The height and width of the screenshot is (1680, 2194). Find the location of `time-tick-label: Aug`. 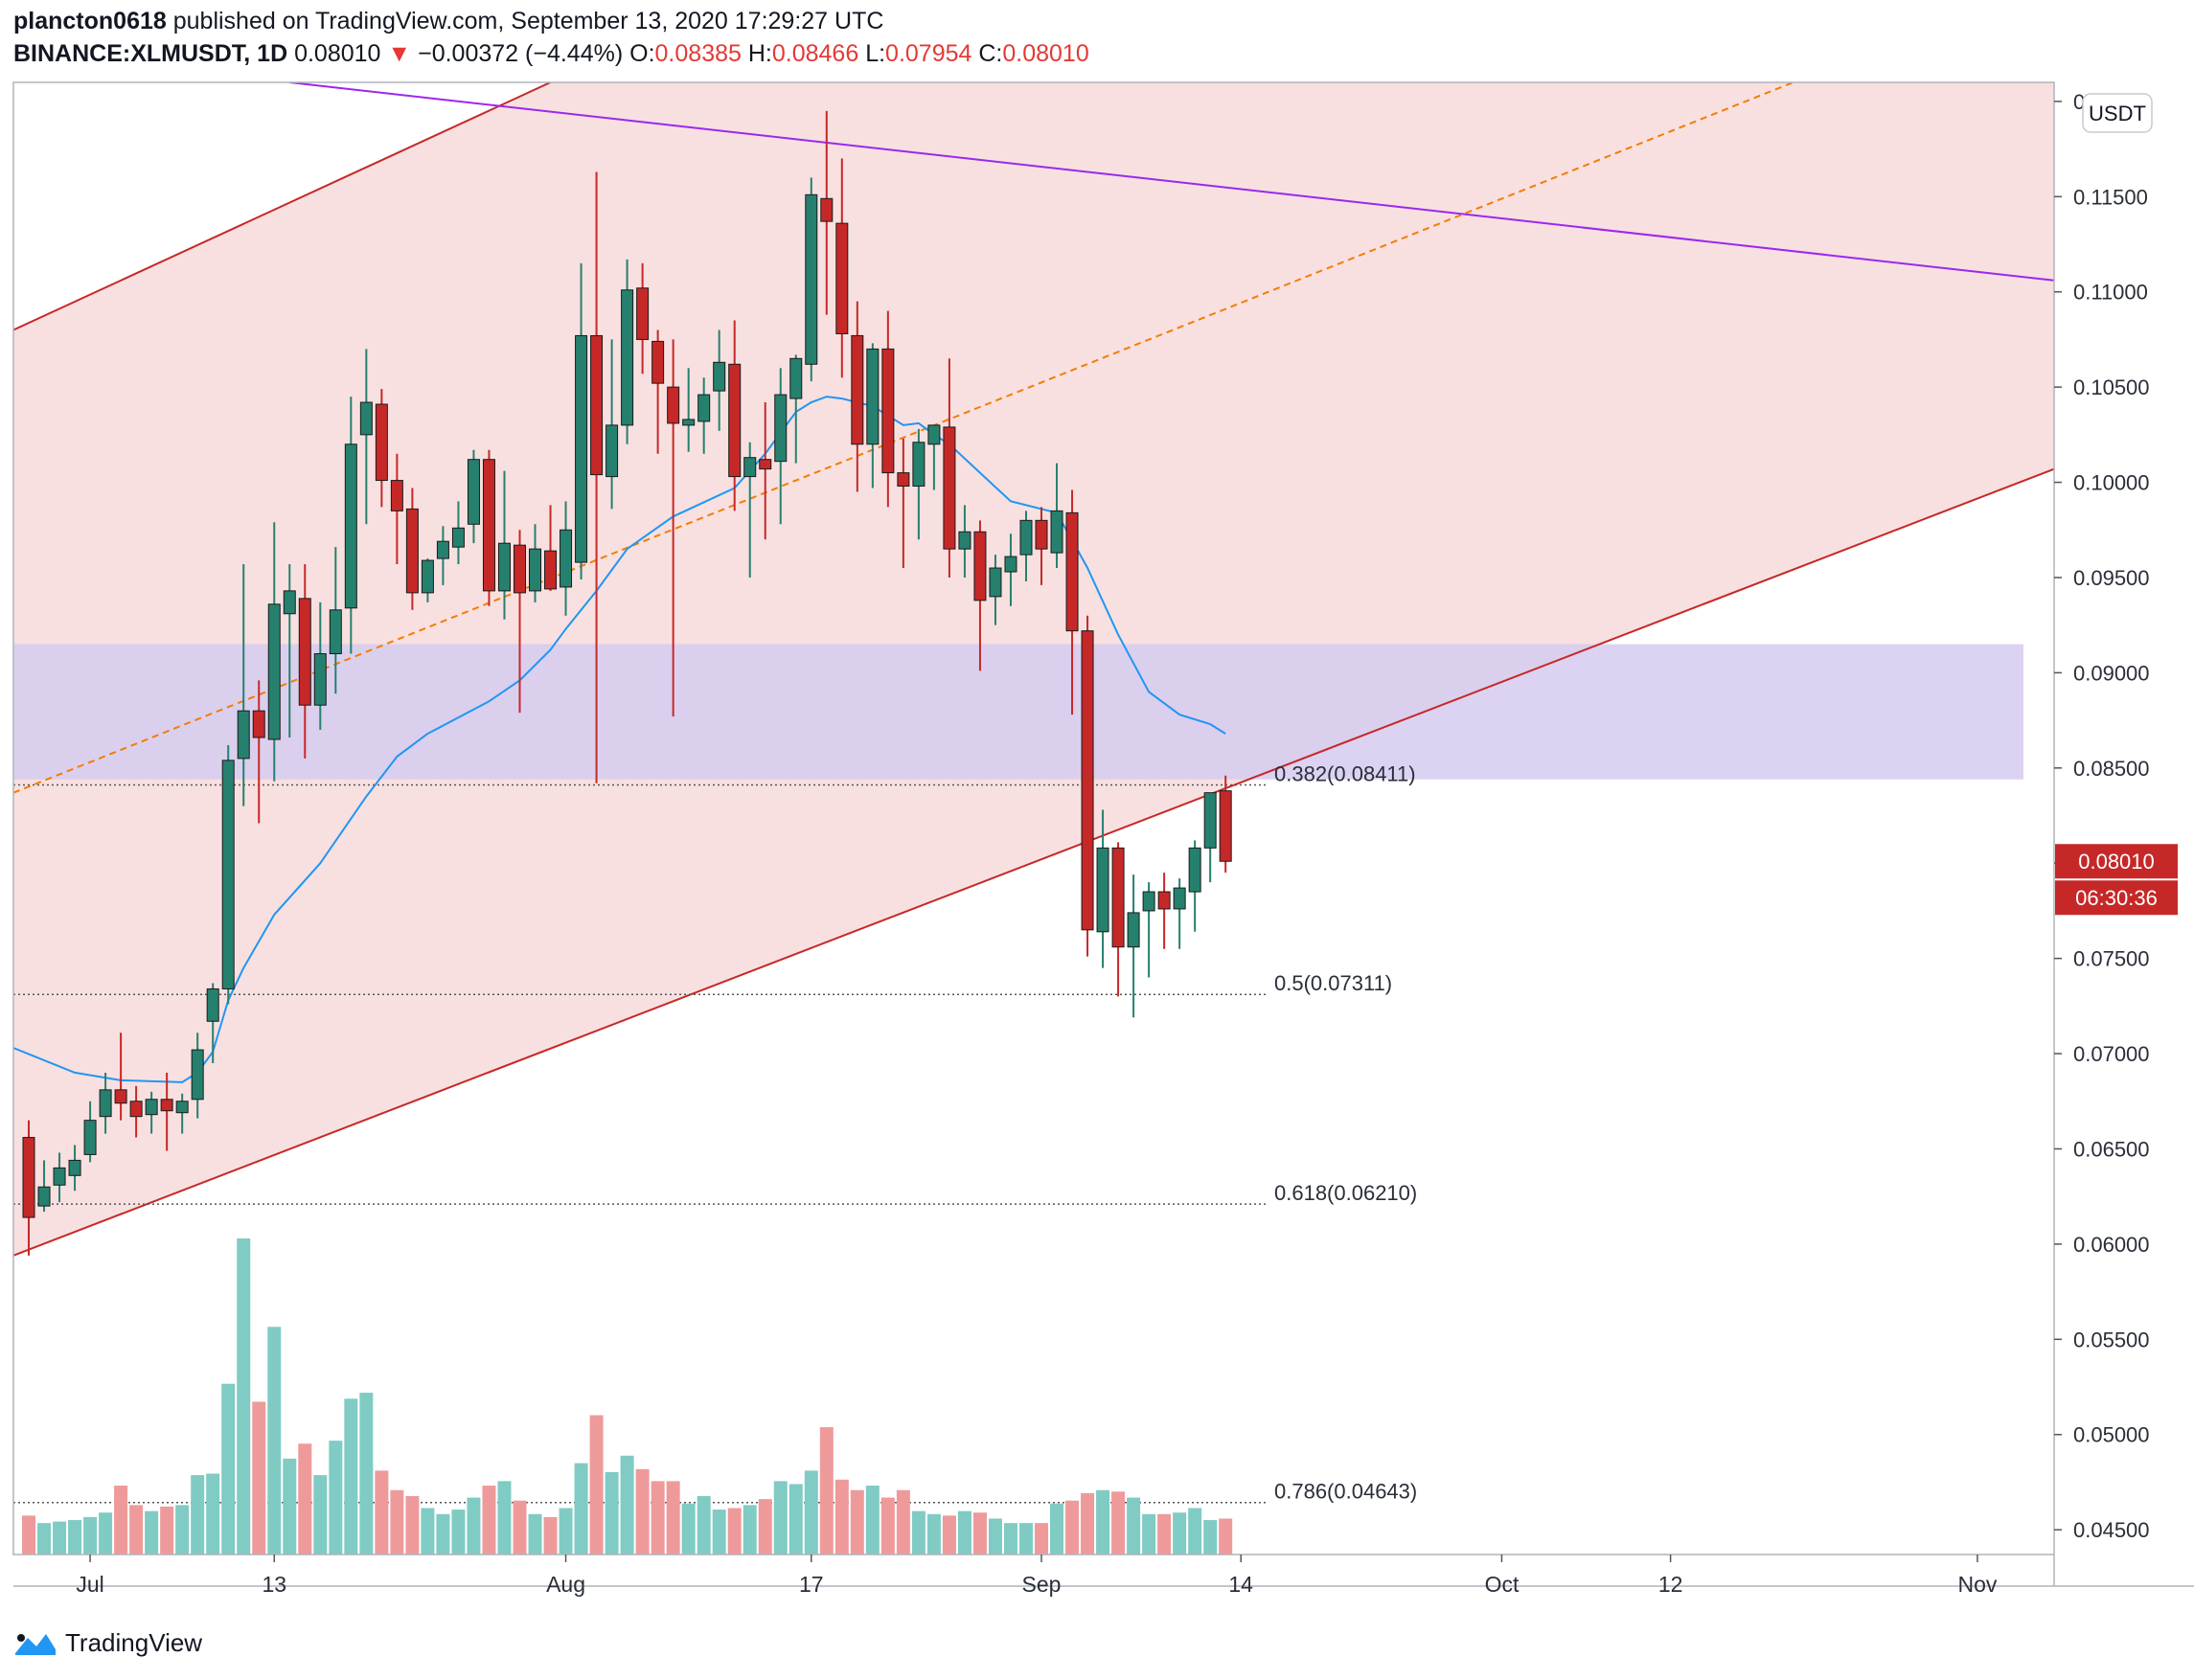

time-tick-label: Aug is located at coordinates (565, 1584).